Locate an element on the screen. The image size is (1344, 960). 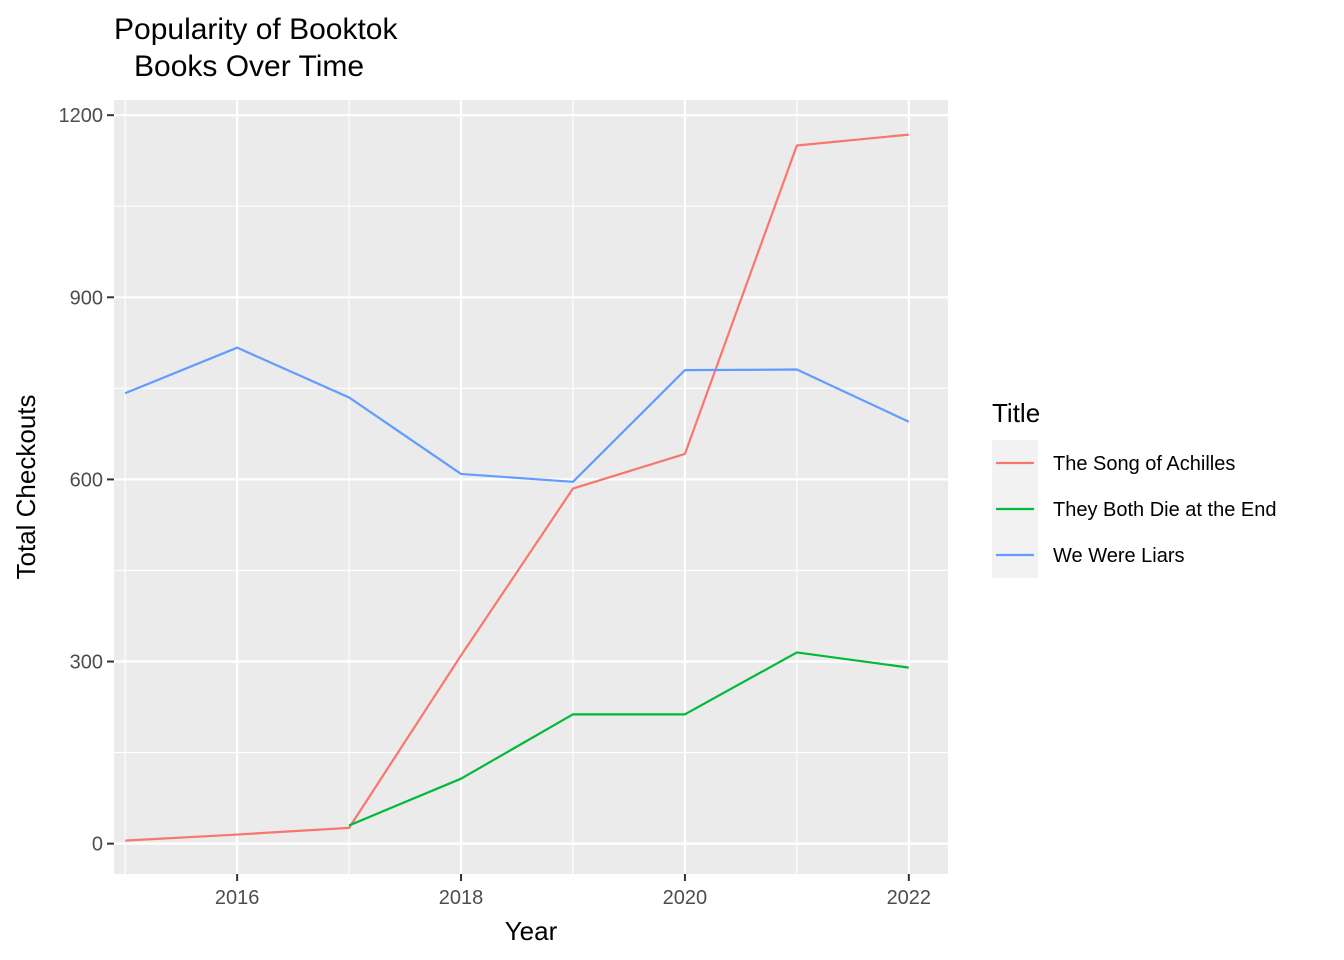
chart-title-line-2: Books Over Time is located at coordinates (249, 66).